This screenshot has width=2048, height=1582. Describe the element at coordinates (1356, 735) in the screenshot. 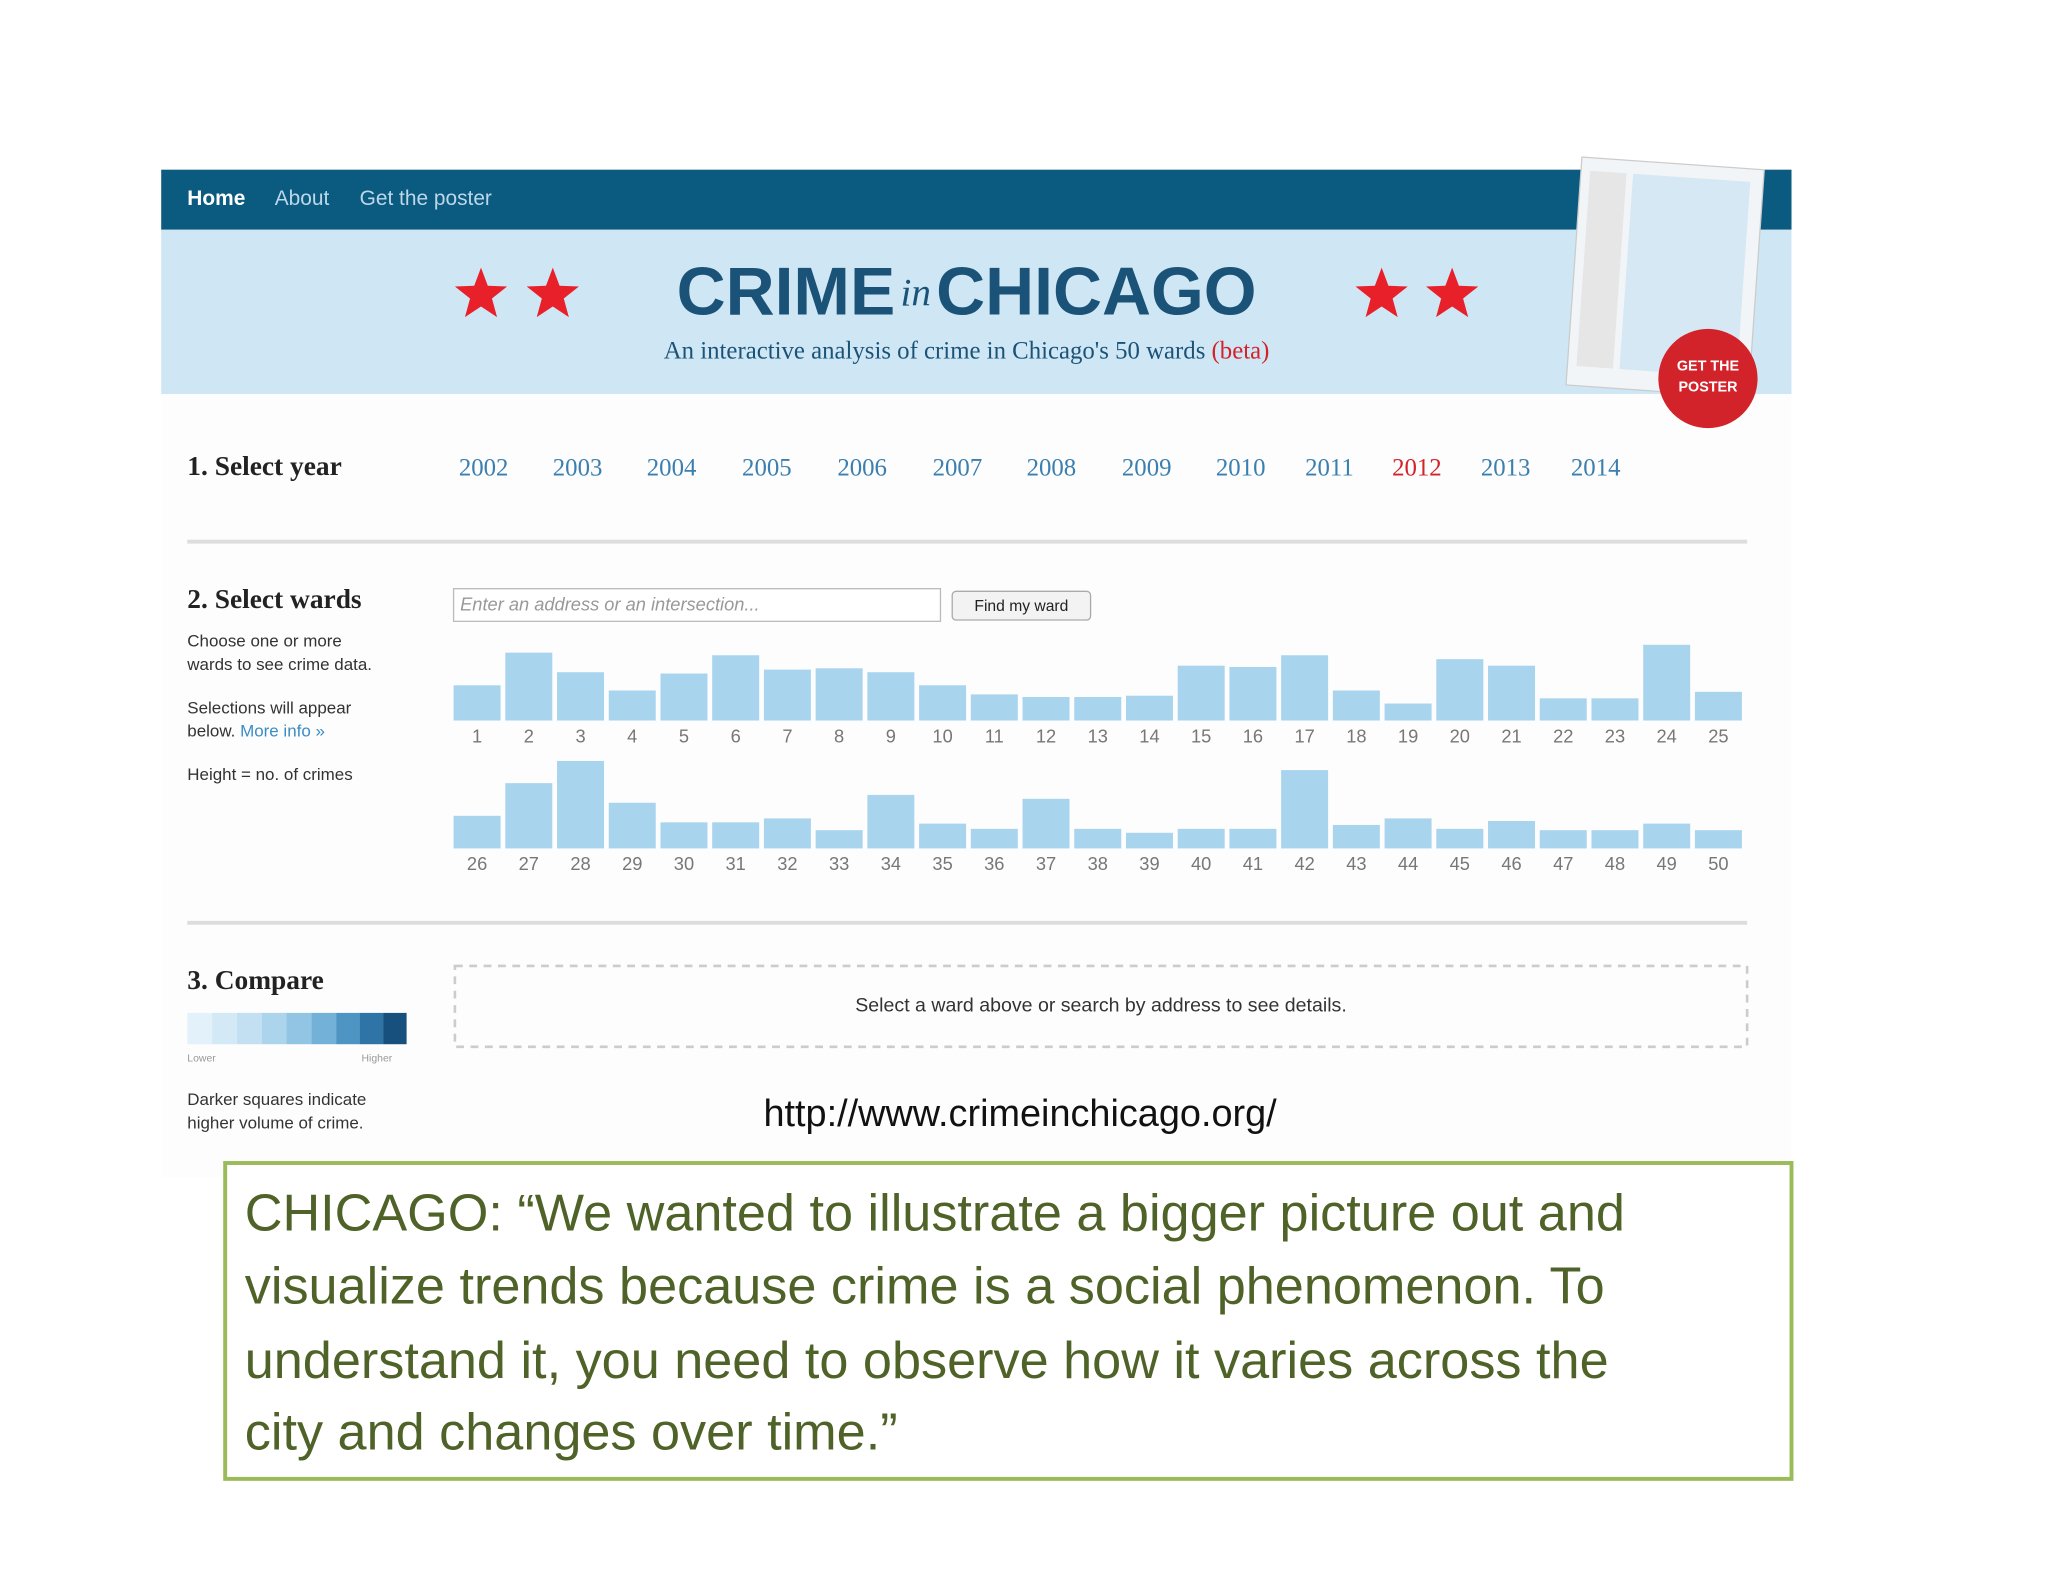

I see `ward-label: 18` at that location.